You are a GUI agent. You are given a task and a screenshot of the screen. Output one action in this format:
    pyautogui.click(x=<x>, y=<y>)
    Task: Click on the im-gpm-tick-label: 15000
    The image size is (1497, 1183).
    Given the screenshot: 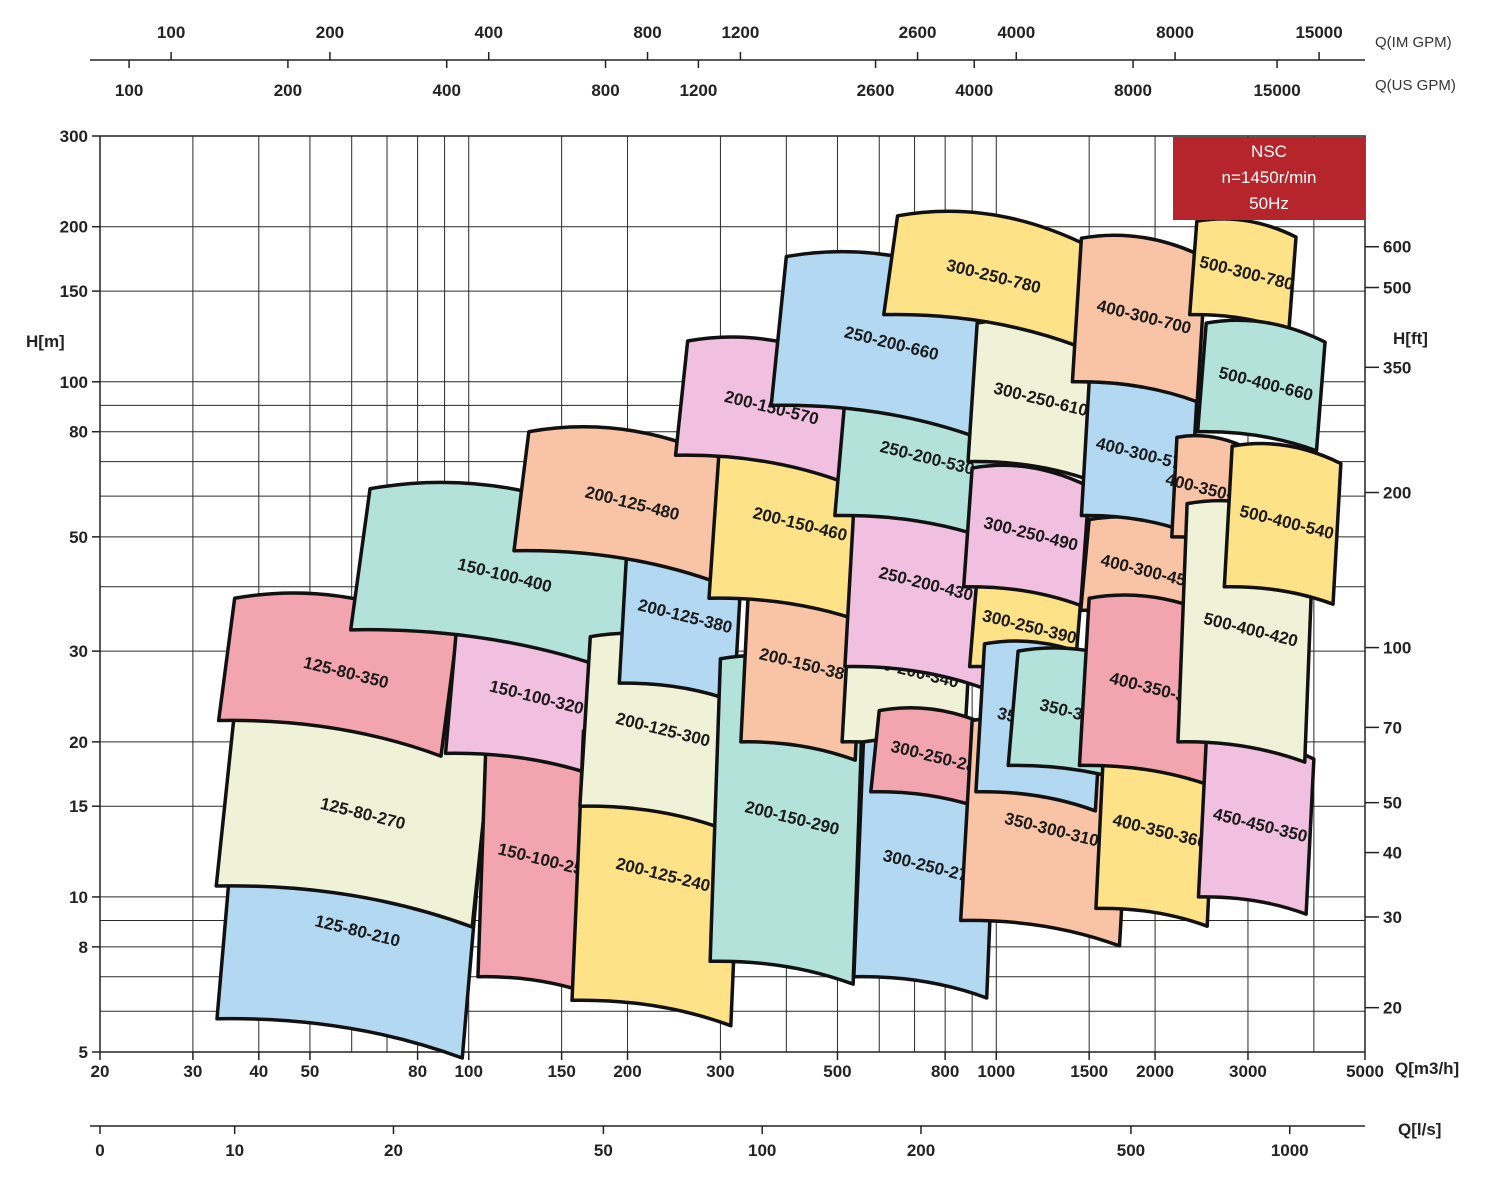 What is the action you would take?
    pyautogui.click(x=1318, y=32)
    